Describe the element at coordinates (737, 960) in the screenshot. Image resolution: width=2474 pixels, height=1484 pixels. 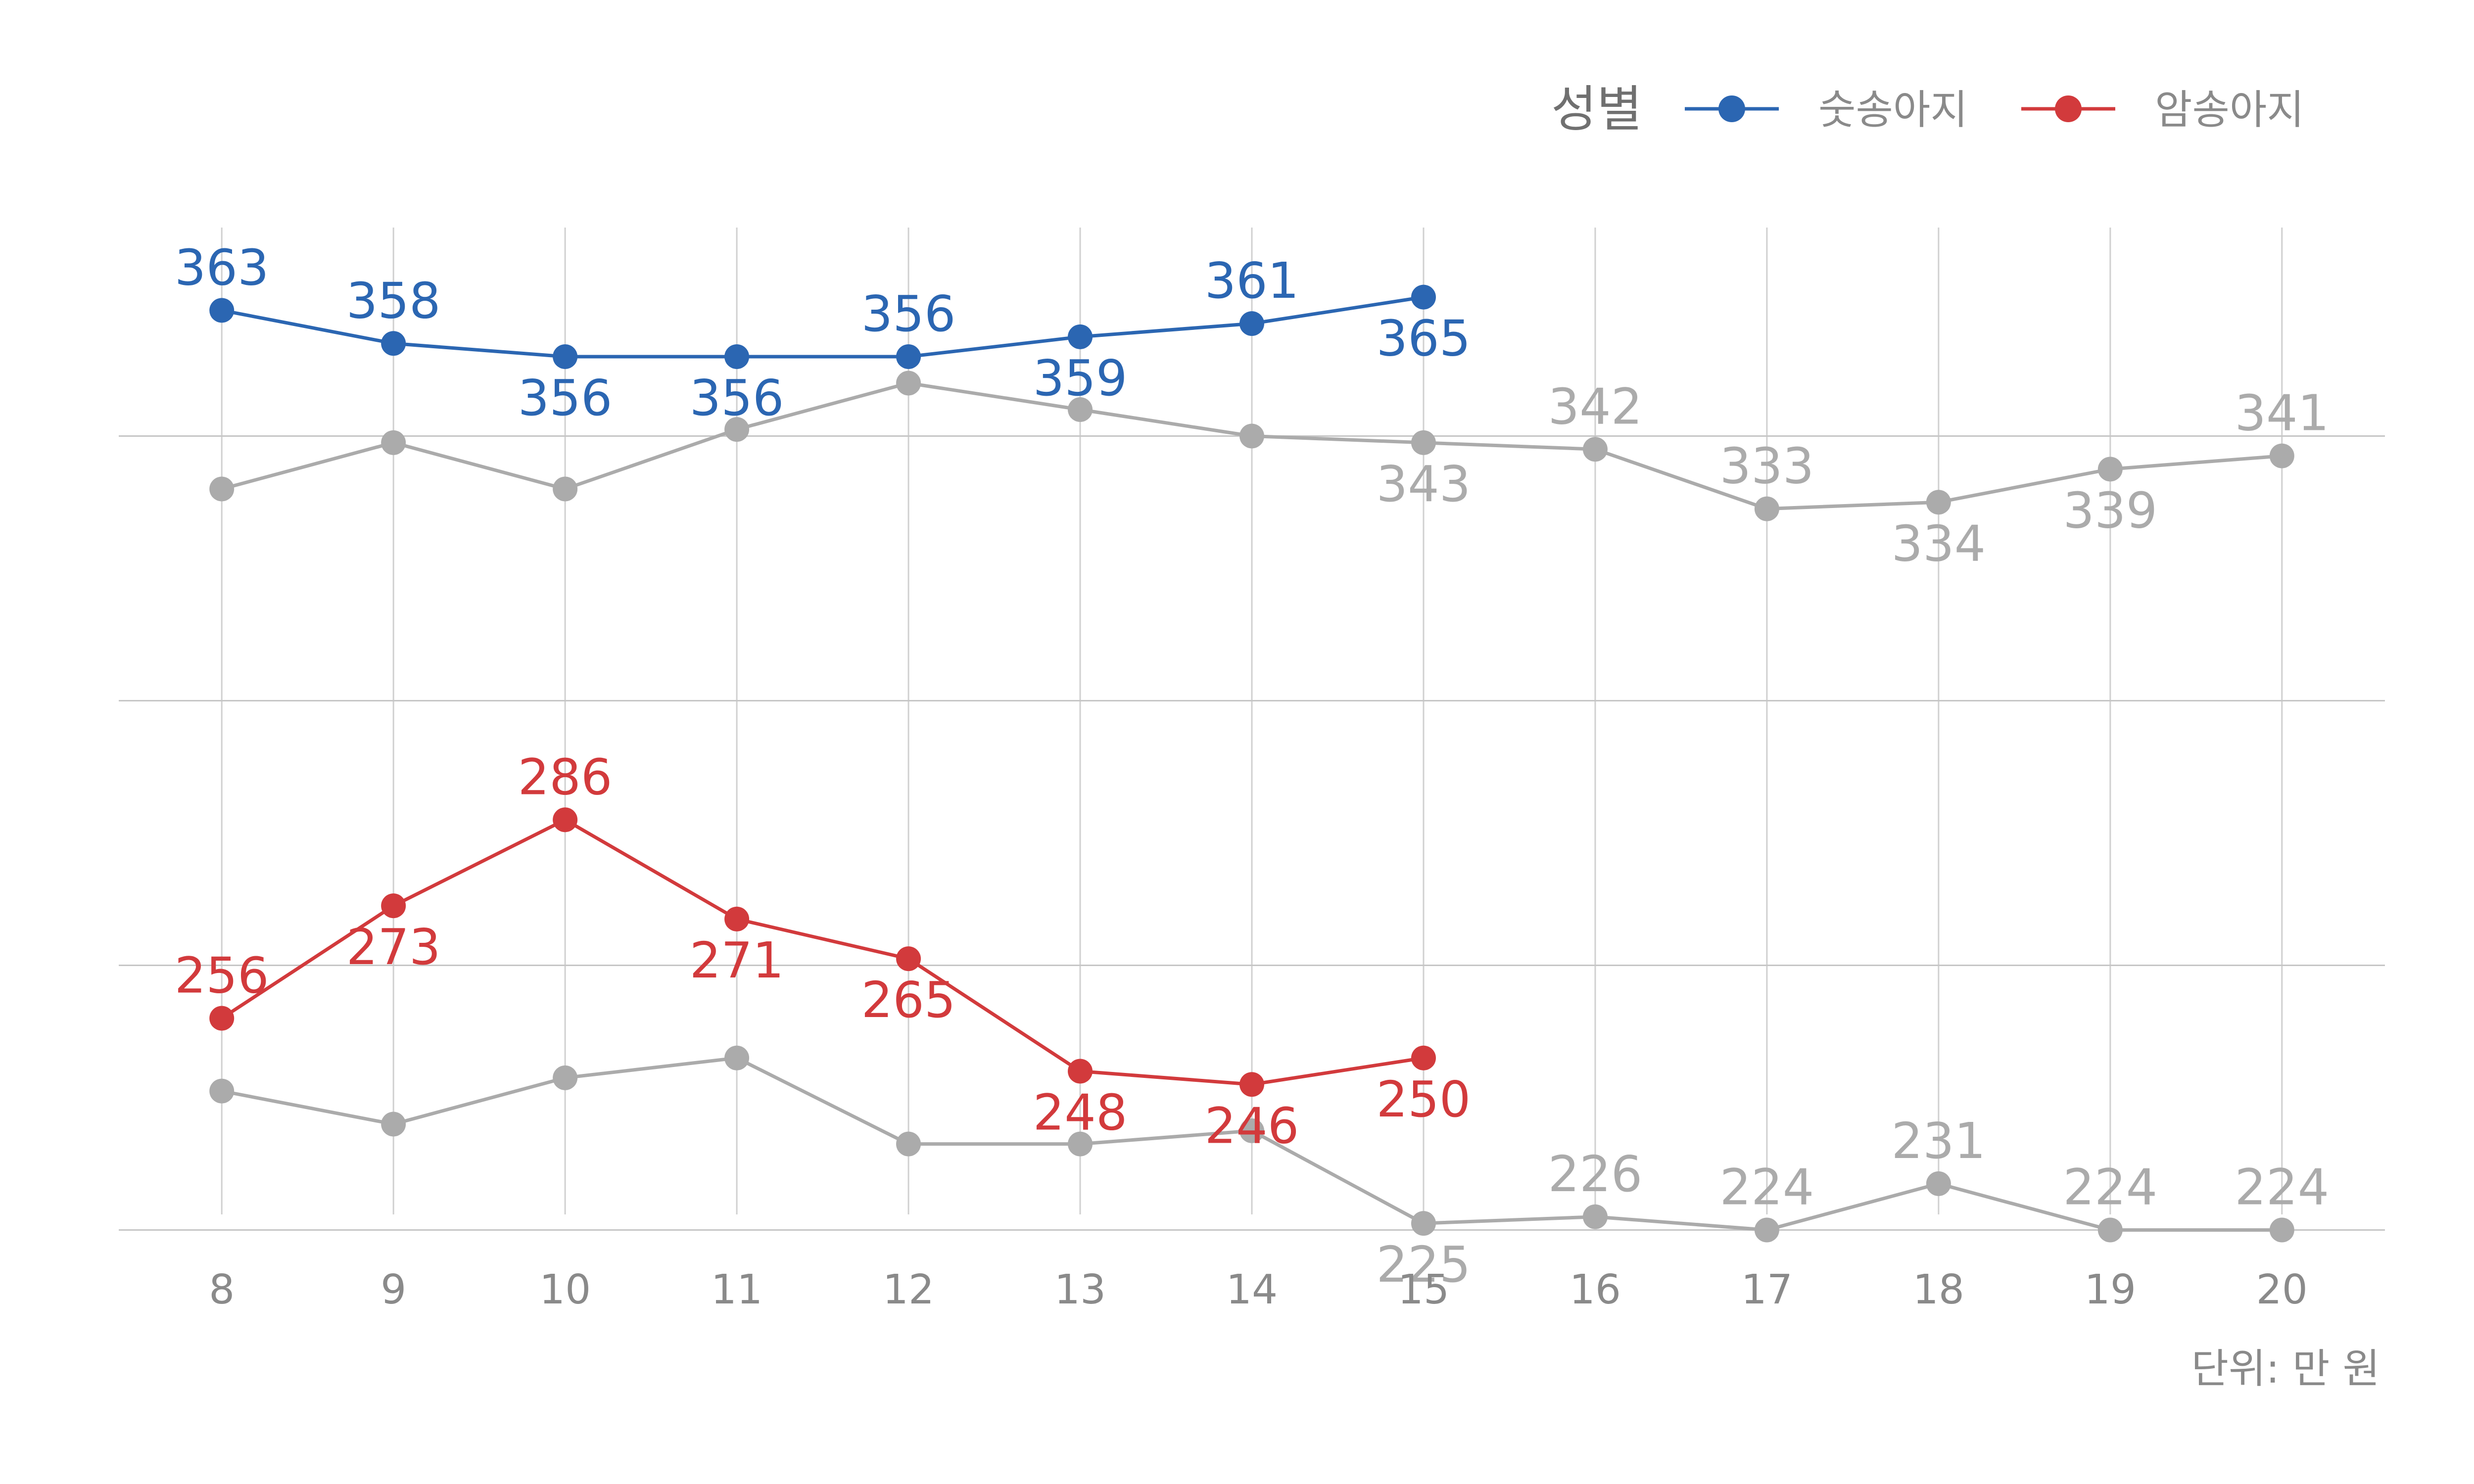
I see `data-label: 271` at that location.